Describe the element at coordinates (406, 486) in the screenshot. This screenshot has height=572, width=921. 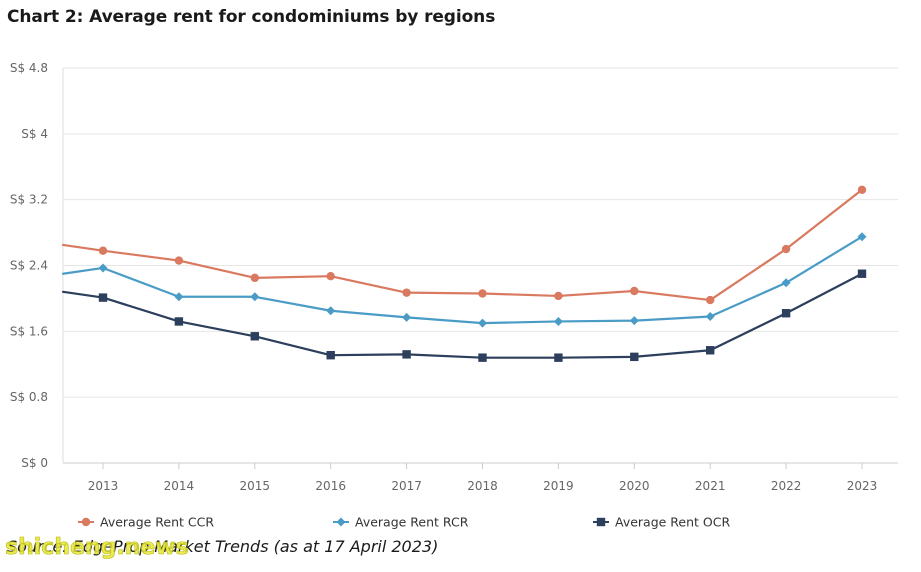
I see `x-tick-label: 2017` at that location.